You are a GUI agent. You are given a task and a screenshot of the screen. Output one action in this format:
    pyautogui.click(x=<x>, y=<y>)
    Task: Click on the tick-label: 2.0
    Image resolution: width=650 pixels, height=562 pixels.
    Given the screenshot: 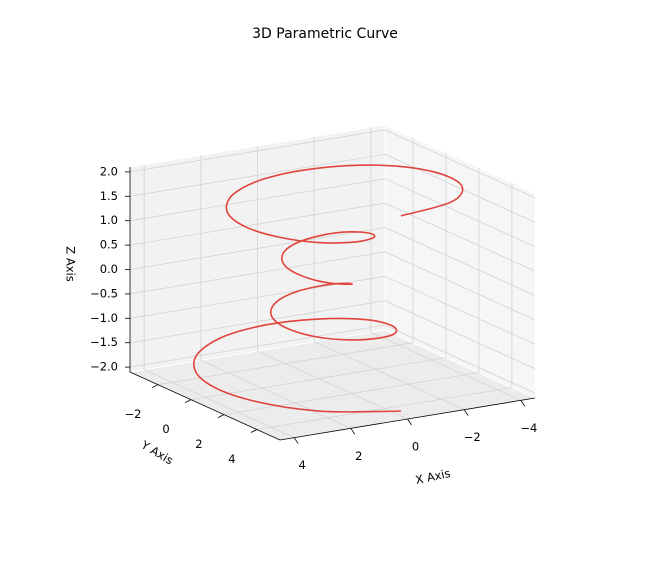 What is the action you would take?
    pyautogui.click(x=109, y=171)
    